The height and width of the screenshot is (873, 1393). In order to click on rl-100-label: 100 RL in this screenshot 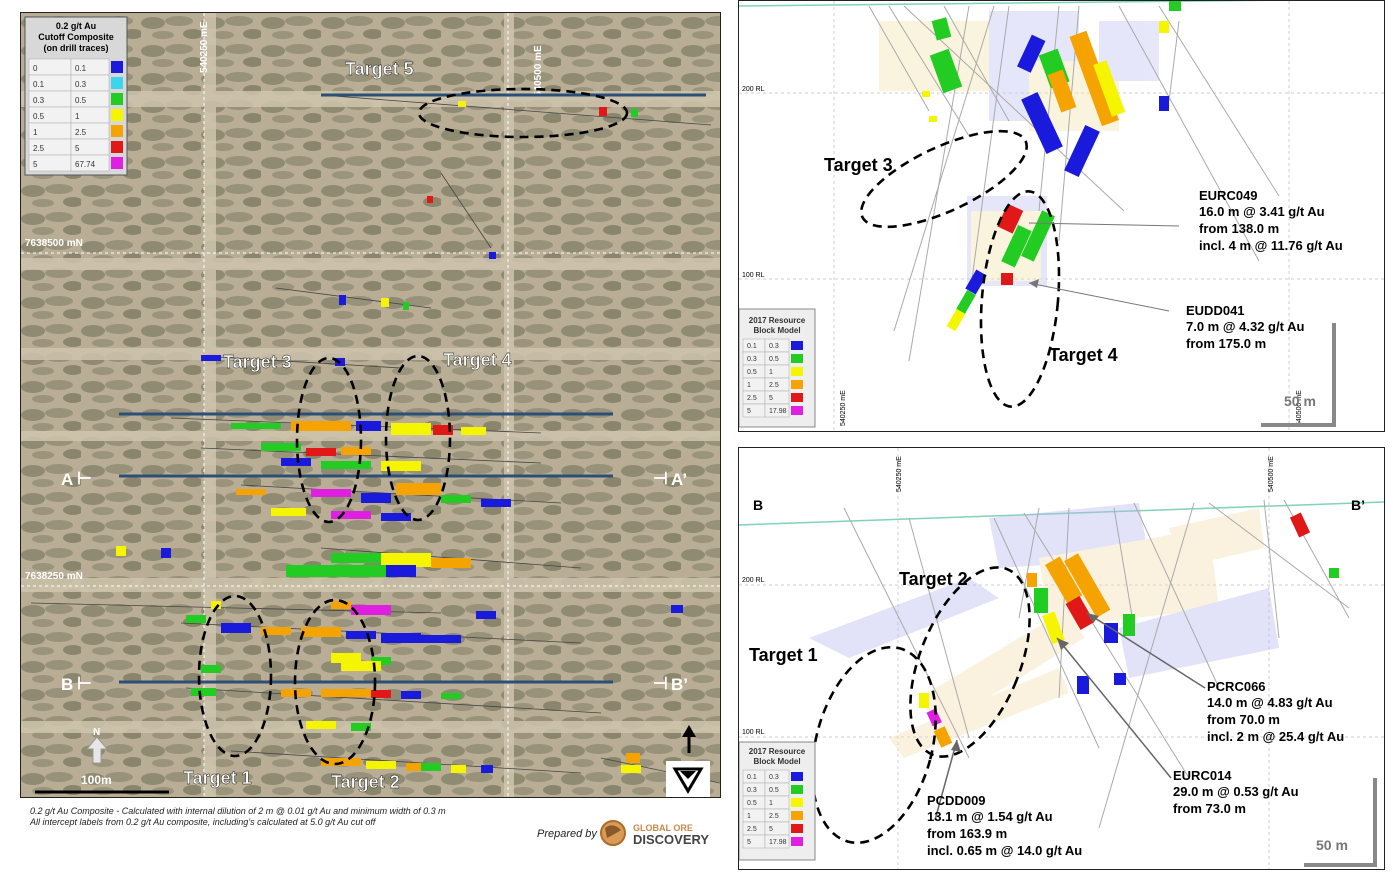, I will do `click(753, 732)`.